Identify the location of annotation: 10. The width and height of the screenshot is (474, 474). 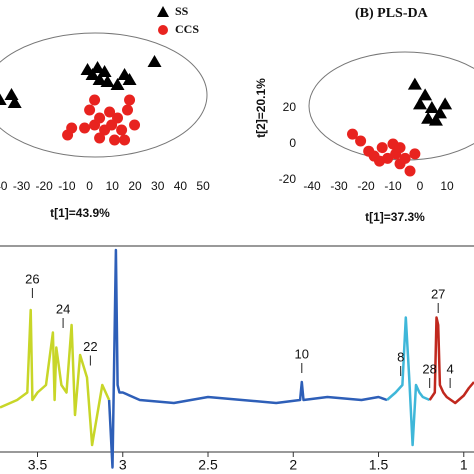
(302, 353).